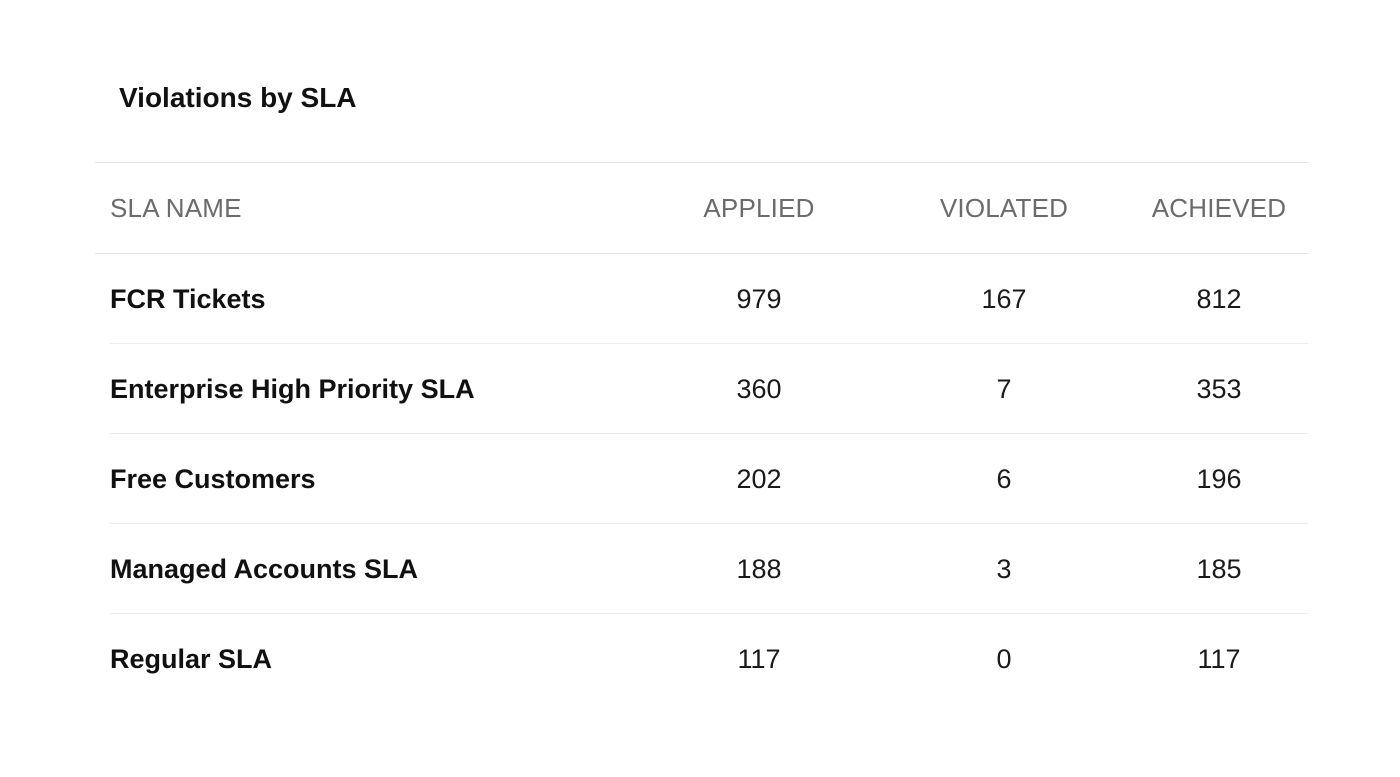 This screenshot has height=777, width=1400. I want to click on applied-cell: 117, so click(759, 659).